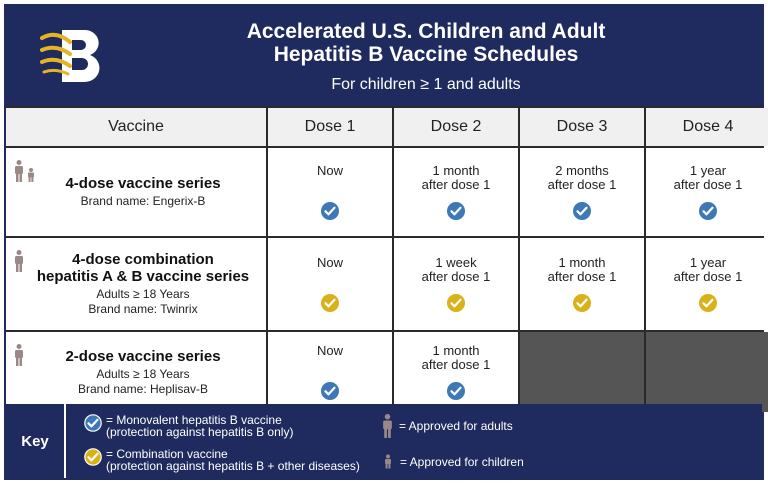  What do you see at coordinates (36, 441) in the screenshot?
I see `key-label: Key` at bounding box center [36, 441].